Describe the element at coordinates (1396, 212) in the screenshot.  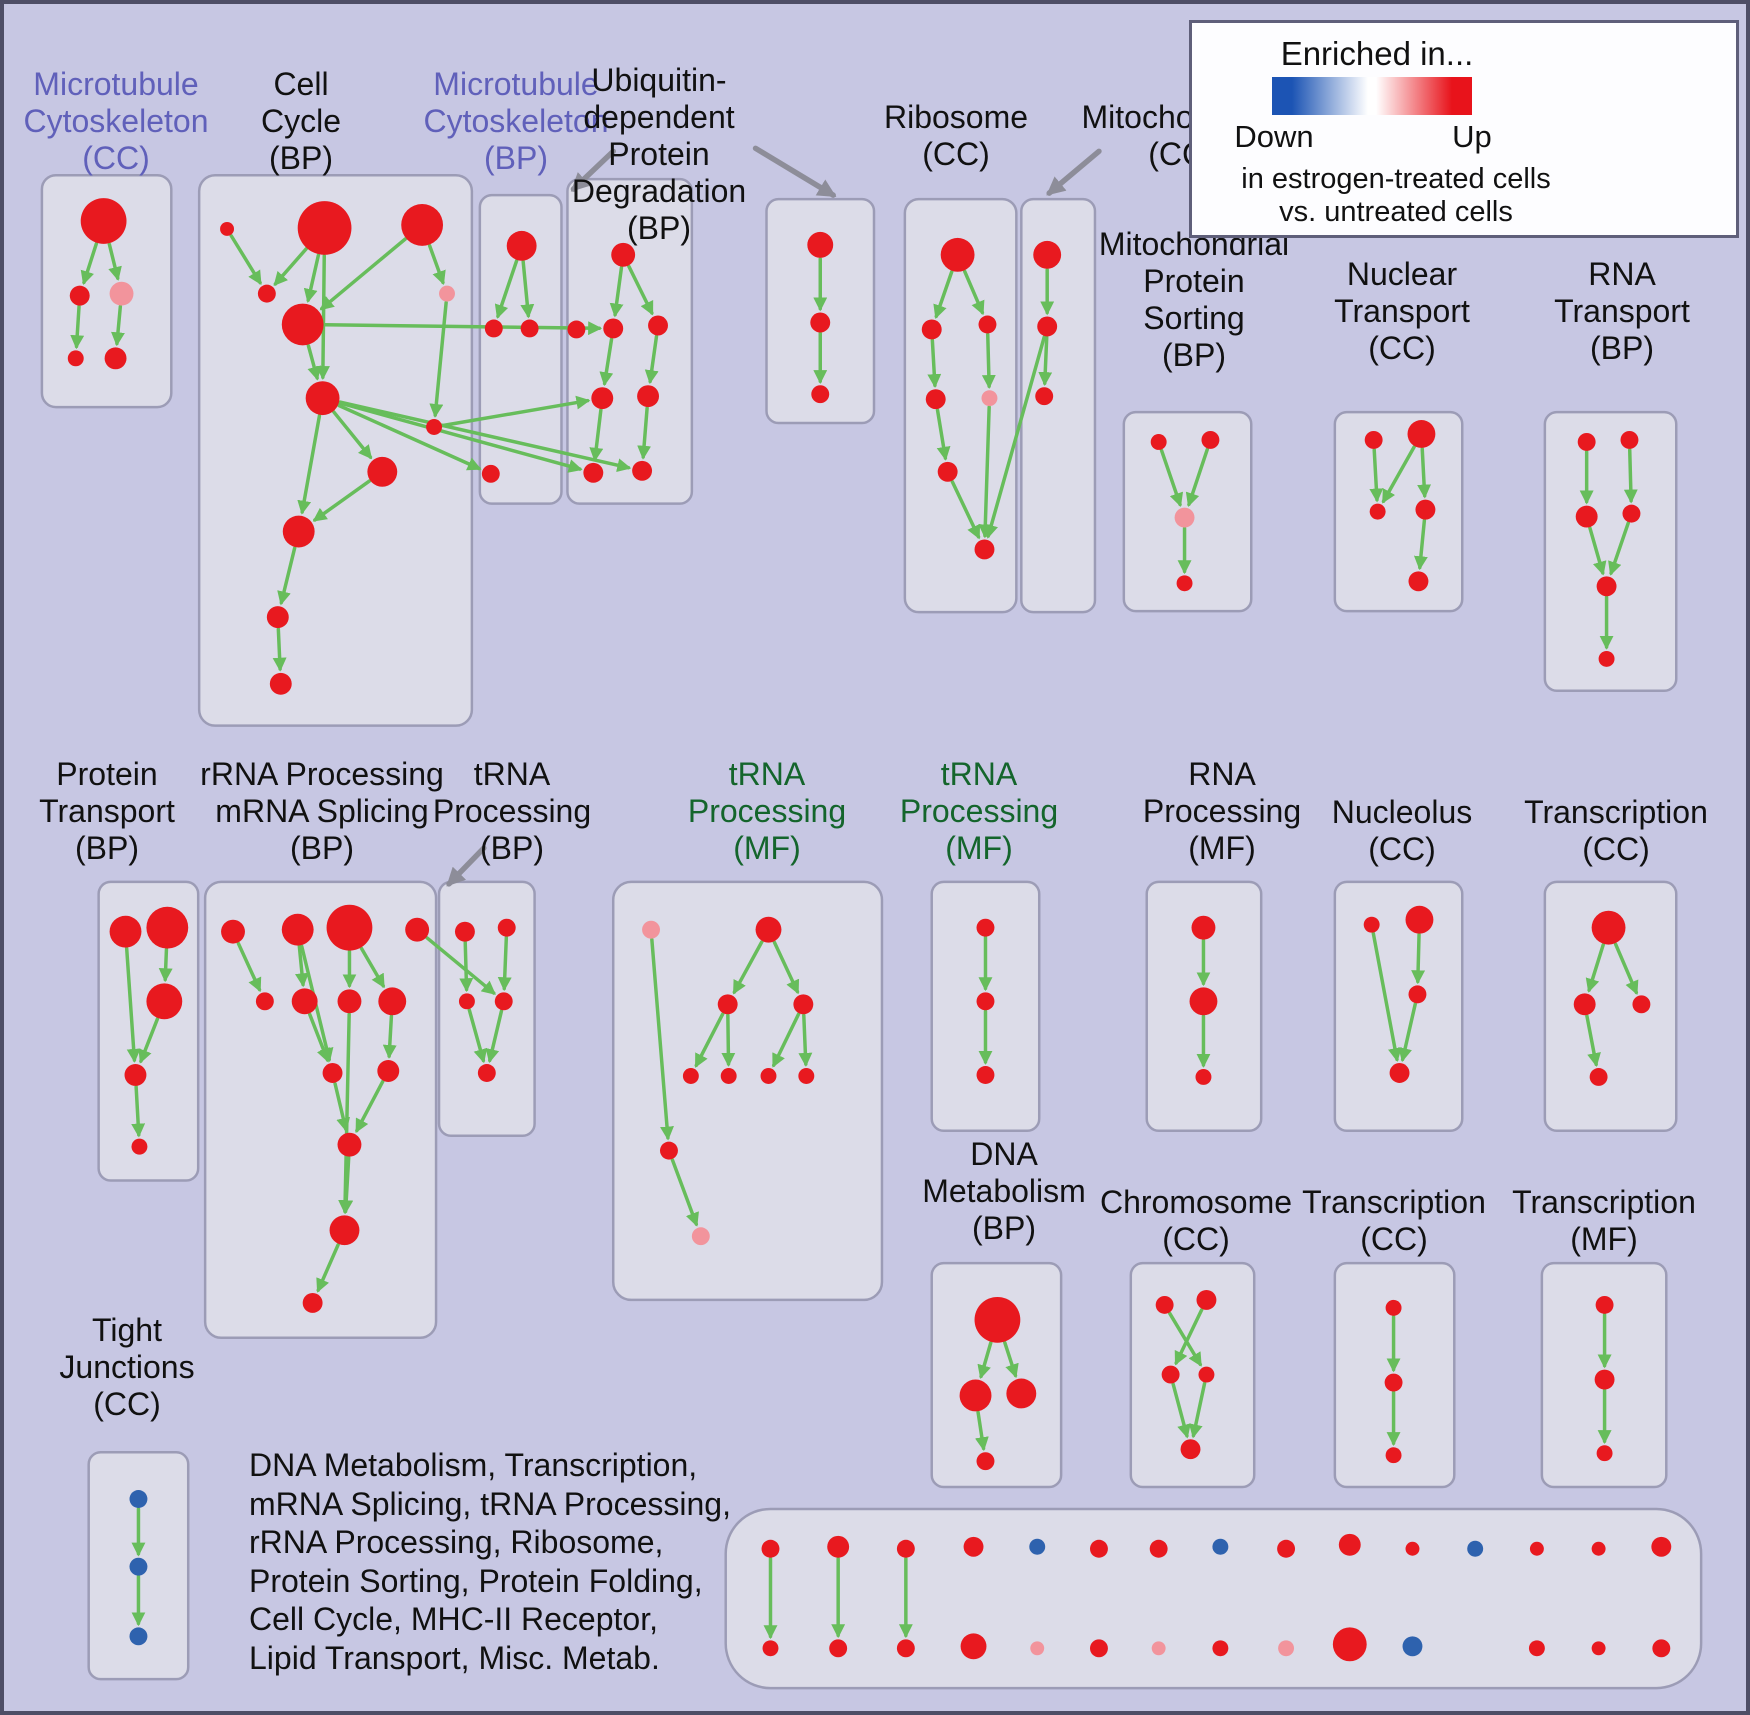
I see `legend-subtitle-line2: vs. untreated cells` at that location.